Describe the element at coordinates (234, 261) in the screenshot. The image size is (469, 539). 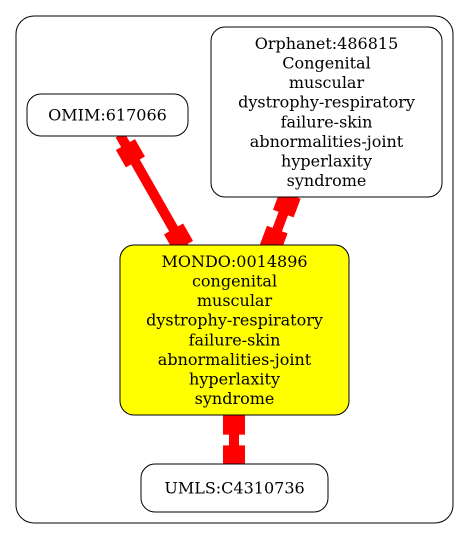
I see `node-label-line: MONDO:0014896` at that location.